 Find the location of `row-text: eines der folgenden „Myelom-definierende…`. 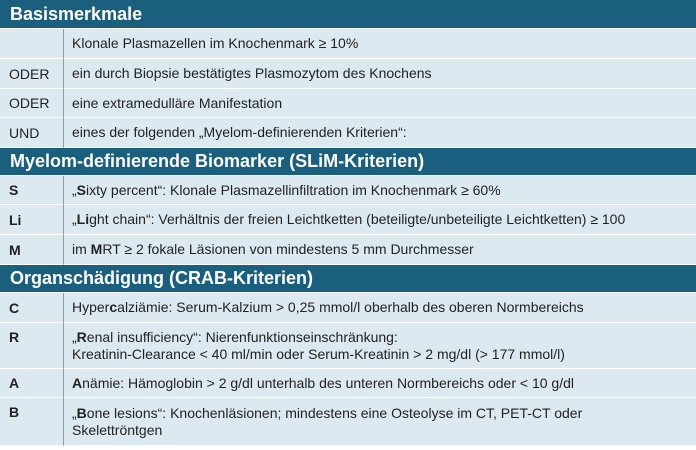

row-text: eines der folgenden „Myelom-definierende… is located at coordinates (380, 133).